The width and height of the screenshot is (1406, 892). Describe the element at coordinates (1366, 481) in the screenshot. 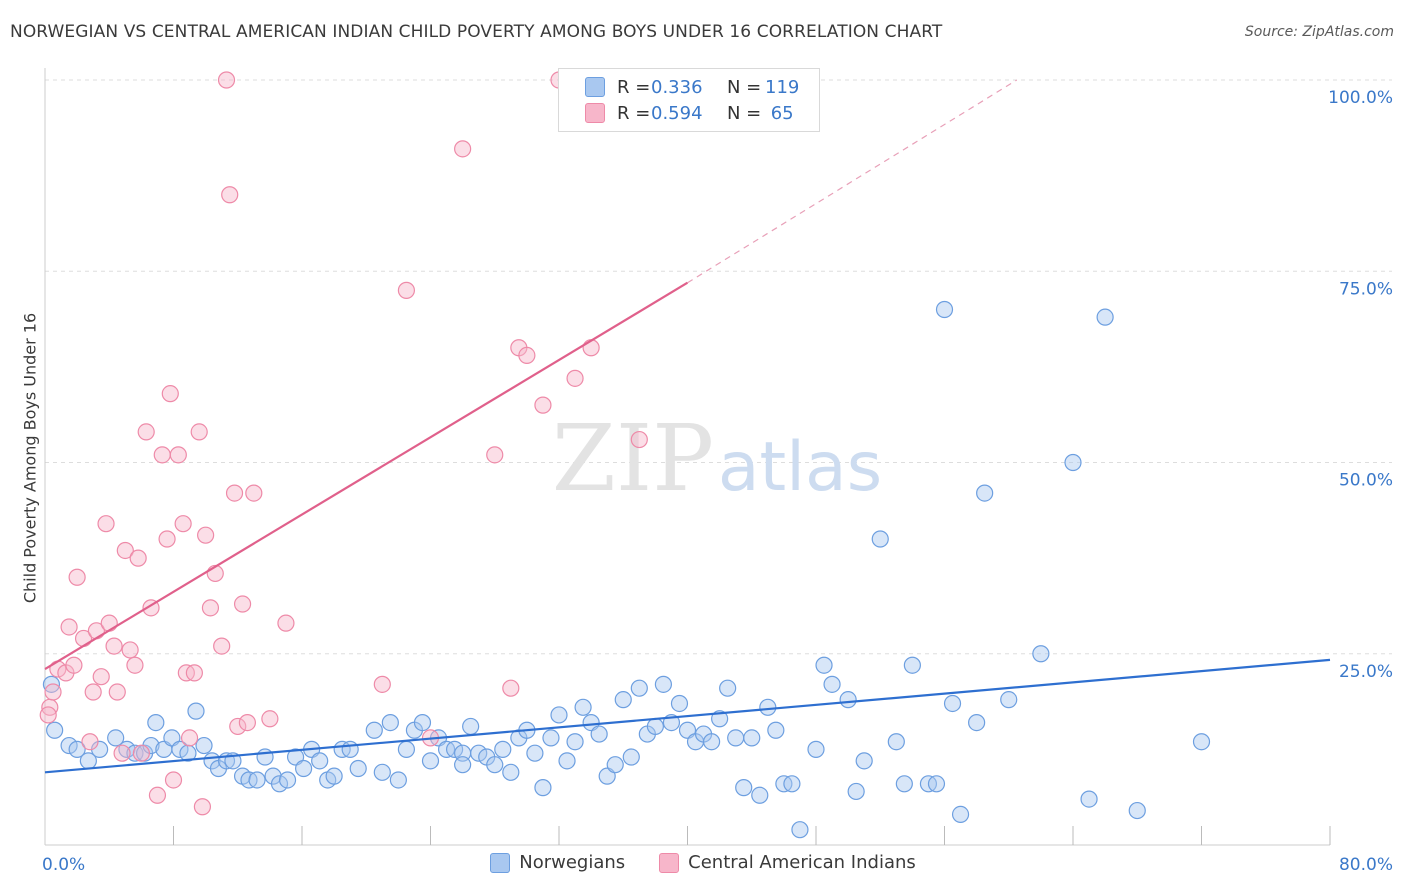

I see `y-tick-label: 50.0%` at that location.